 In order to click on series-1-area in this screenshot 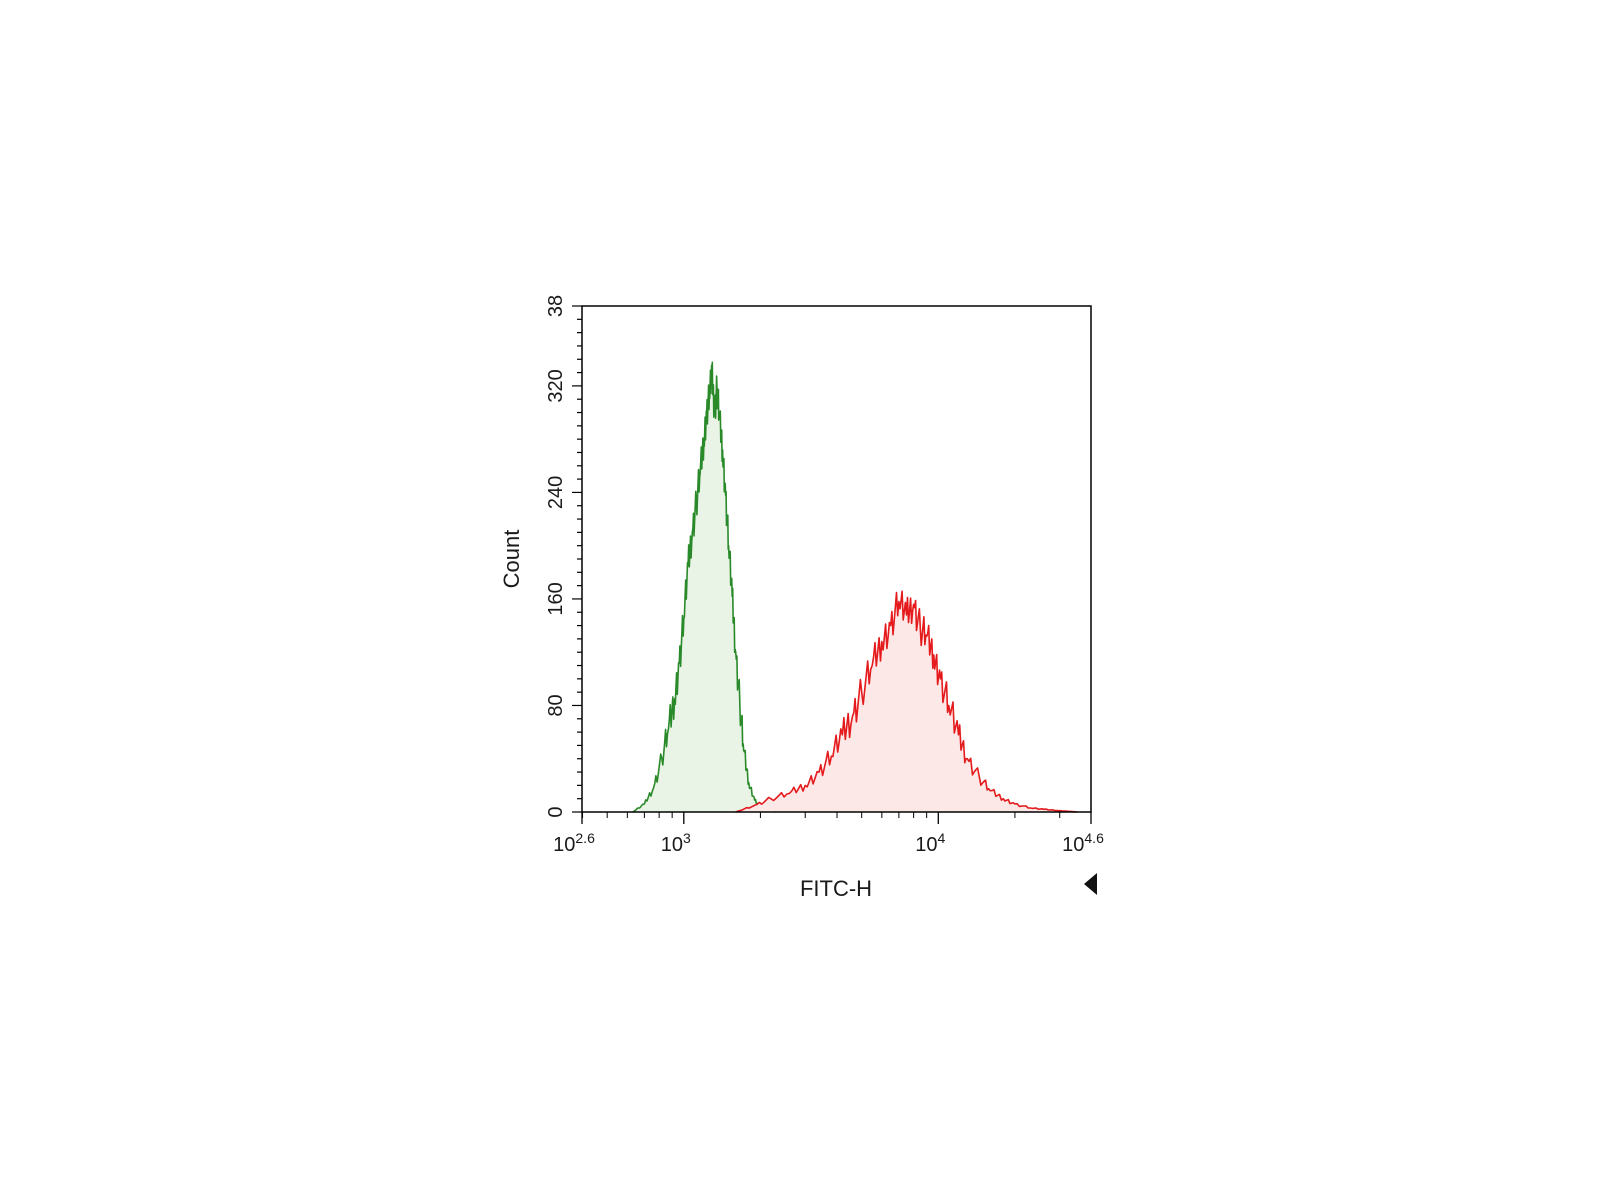, I will do `click(704, 587)`.